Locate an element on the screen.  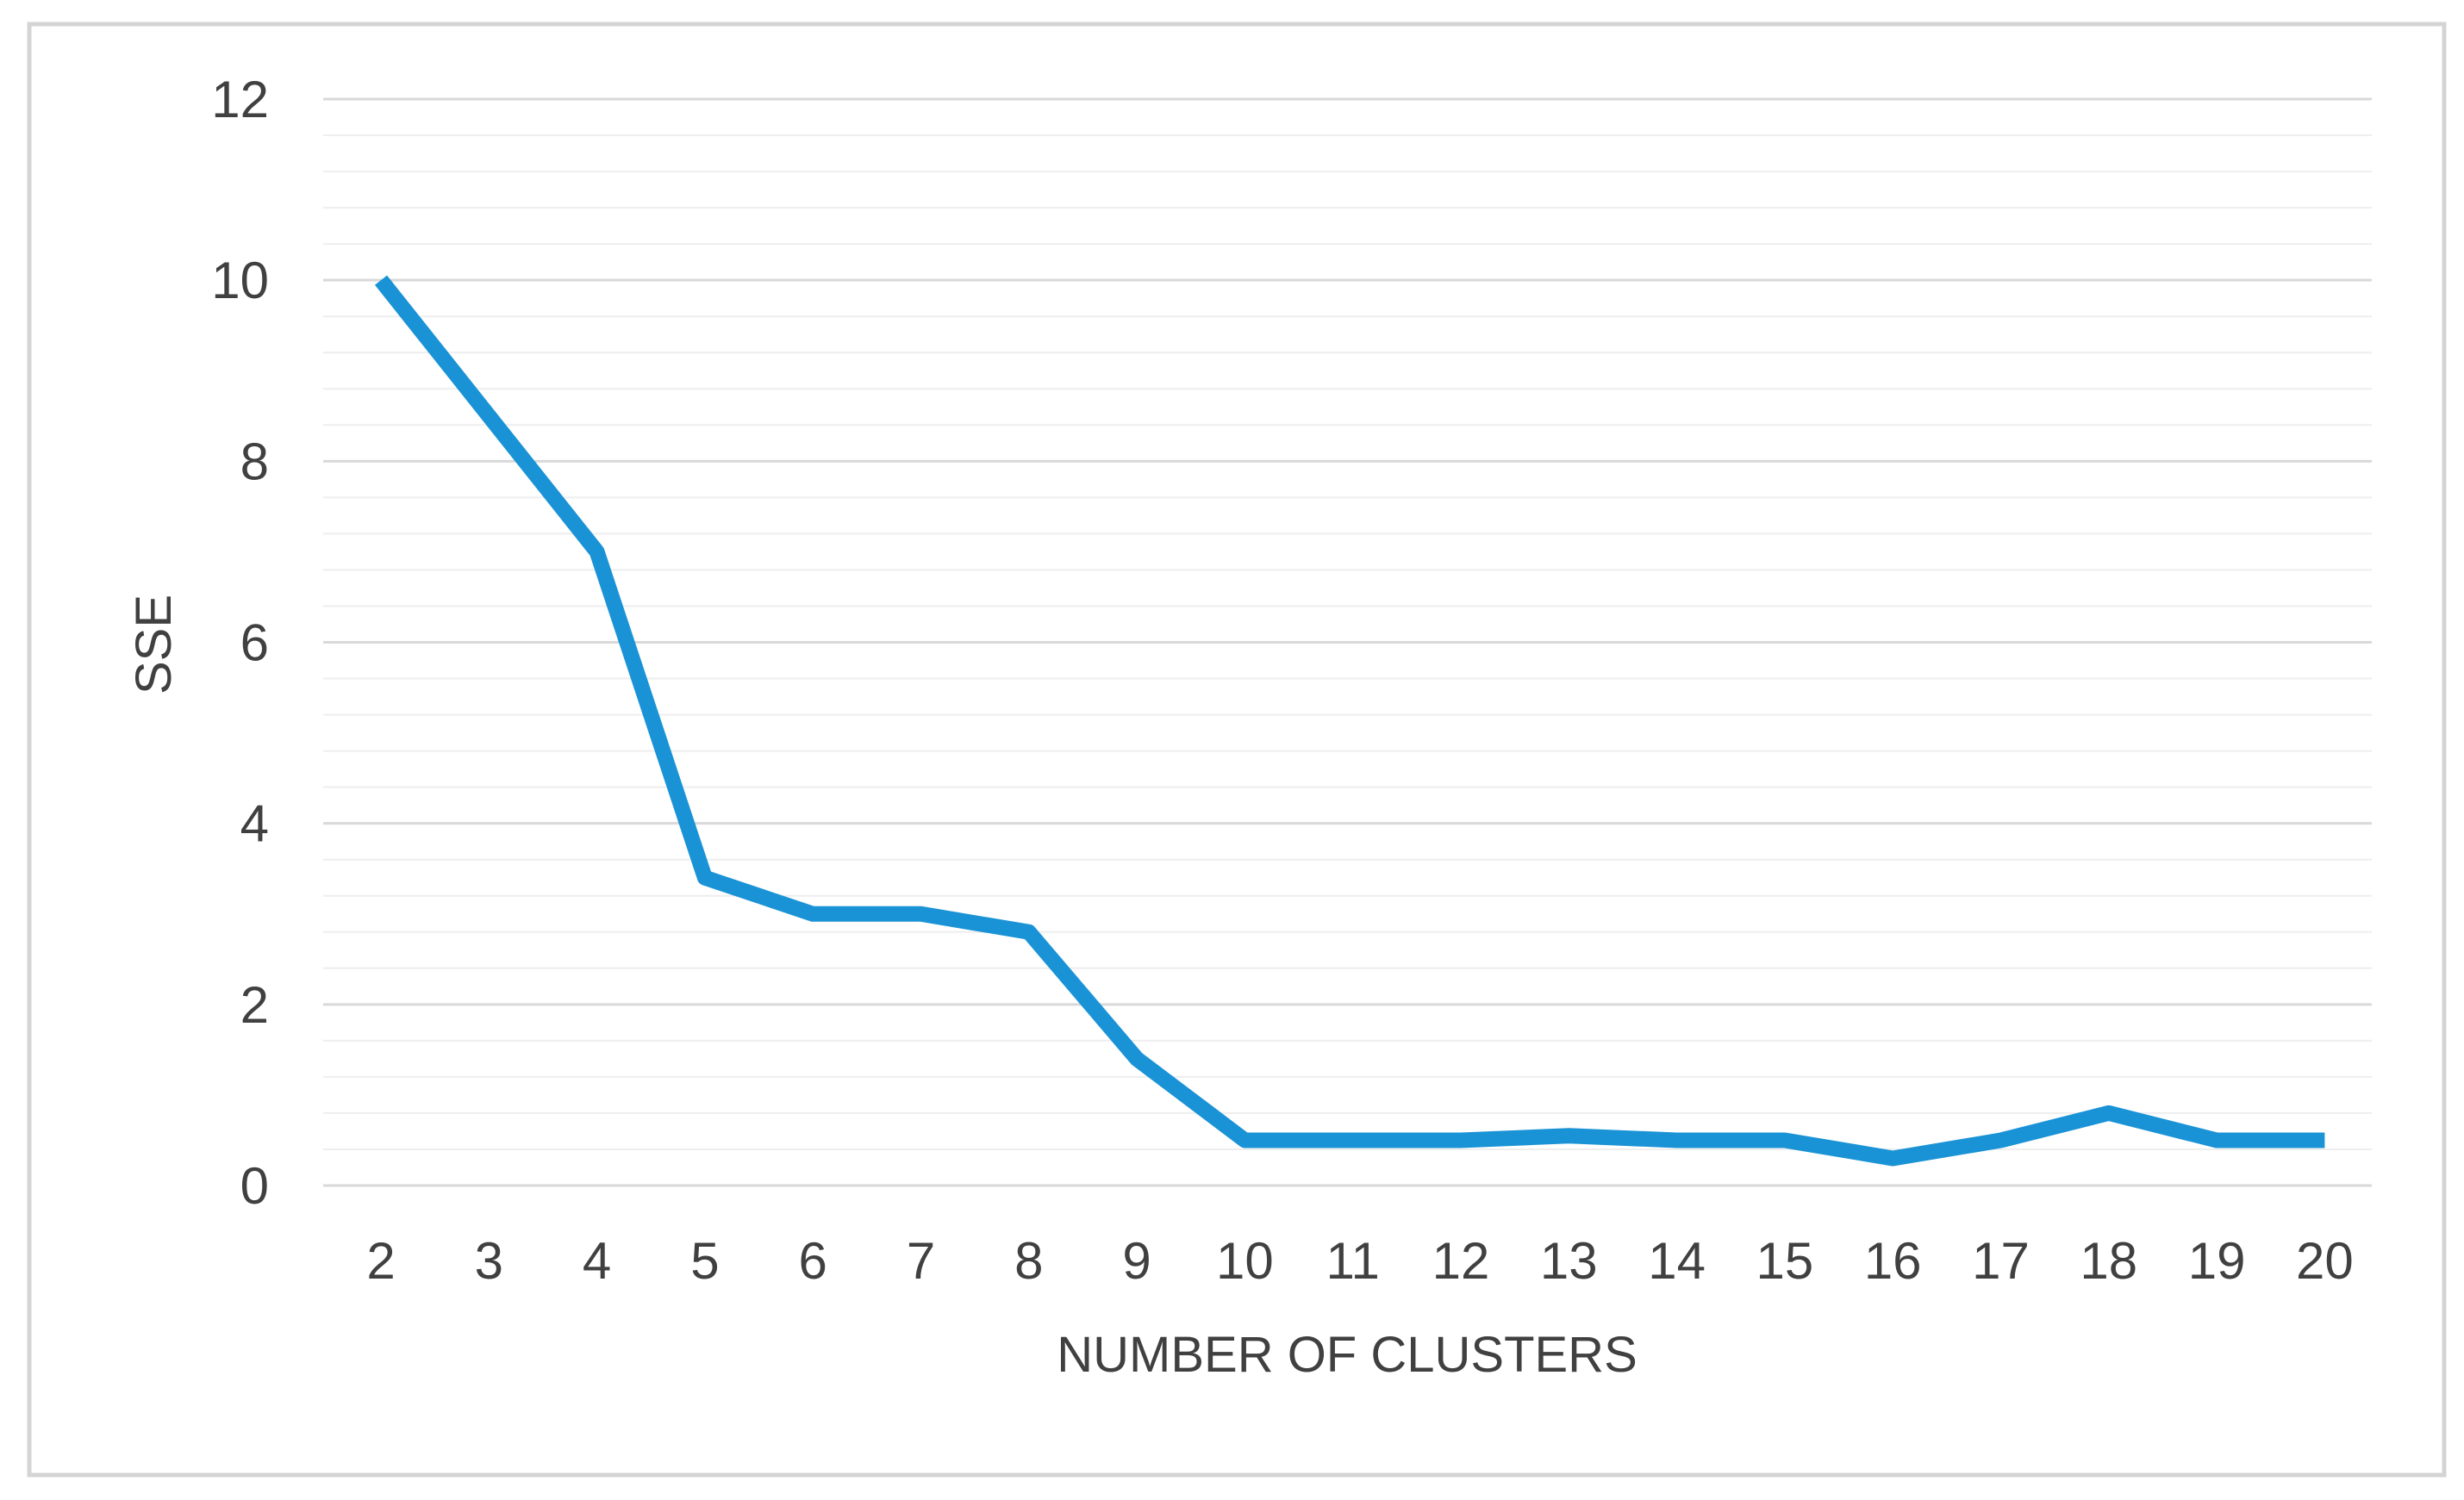
x-tick-label: 6 is located at coordinates (813, 1261).